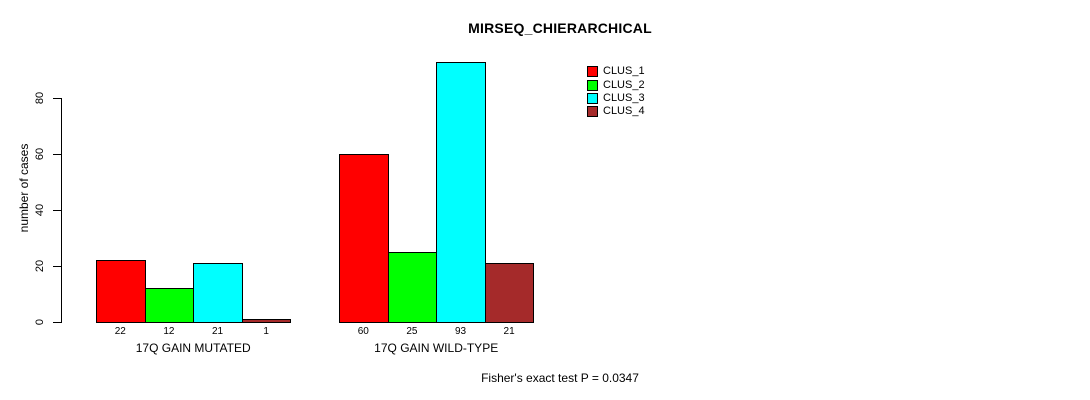 Image resolution: width=1090 pixels, height=400 pixels. I want to click on legend-item-CLUS_3: CLUS_3, so click(616, 98).